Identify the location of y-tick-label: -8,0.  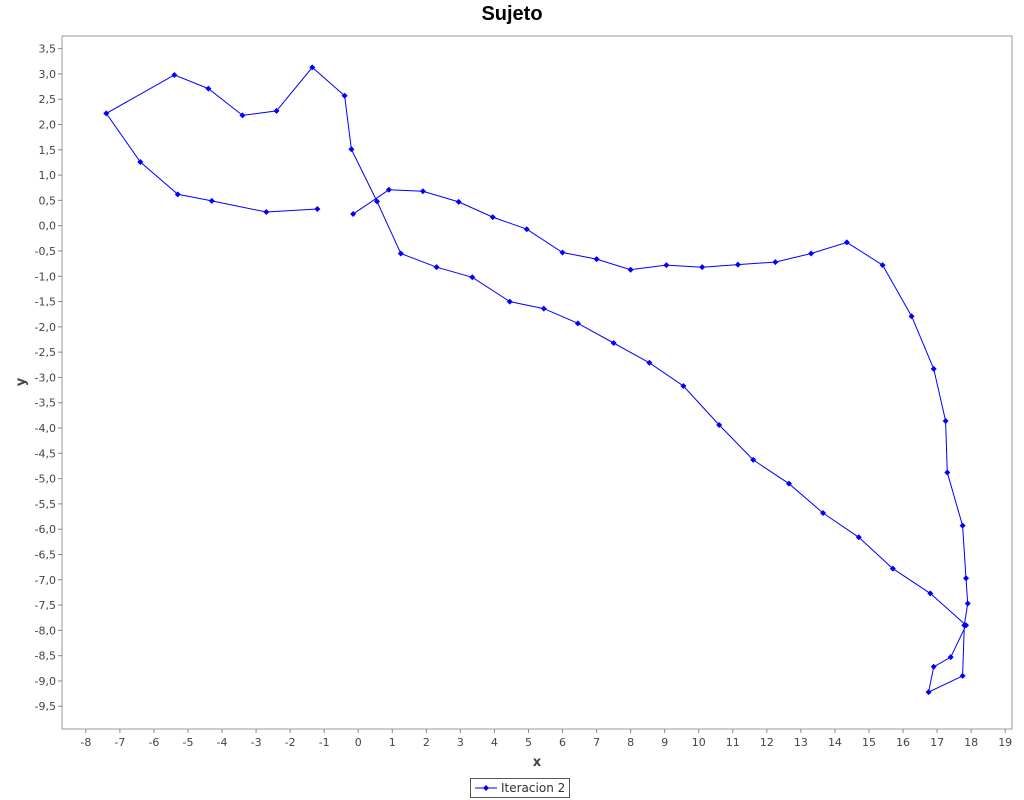
(45, 630).